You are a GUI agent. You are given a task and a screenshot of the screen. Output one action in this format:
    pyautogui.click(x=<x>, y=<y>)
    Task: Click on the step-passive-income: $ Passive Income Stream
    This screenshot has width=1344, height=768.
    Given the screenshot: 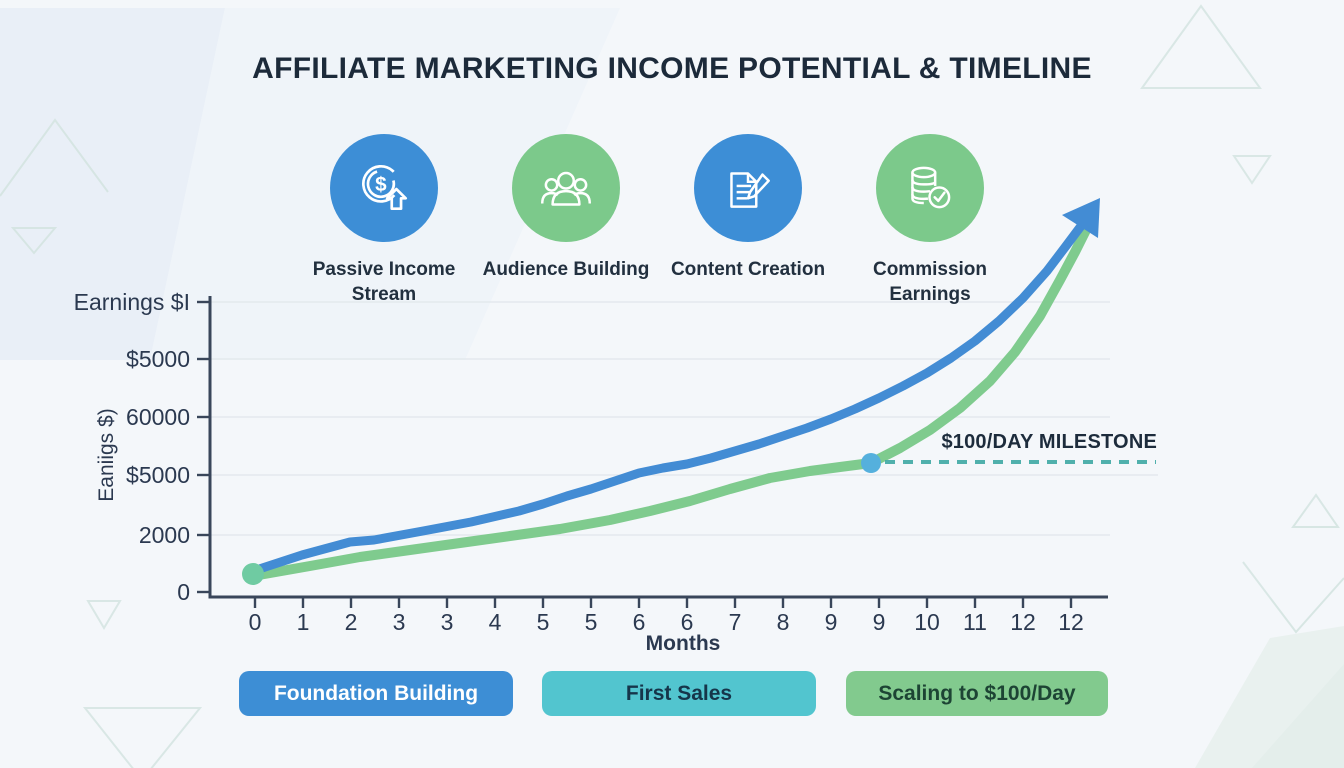 What is the action you would take?
    pyautogui.click(x=384, y=220)
    